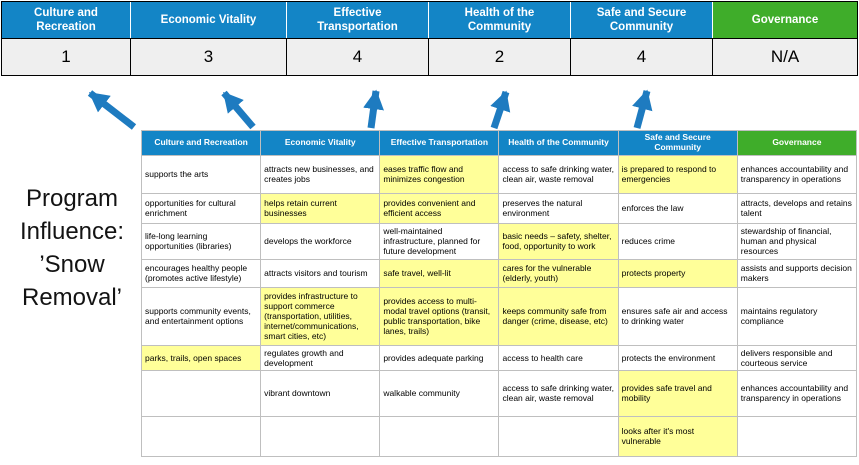 The image size is (859, 465). I want to click on matrix-column-header-0: Culture and Recreation, so click(201, 143).